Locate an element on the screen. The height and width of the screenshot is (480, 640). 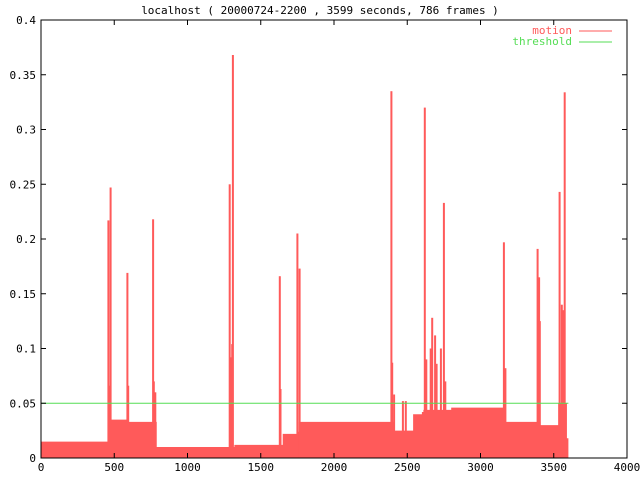
y-tick-label: 0.25 is located at coordinates (23, 184).